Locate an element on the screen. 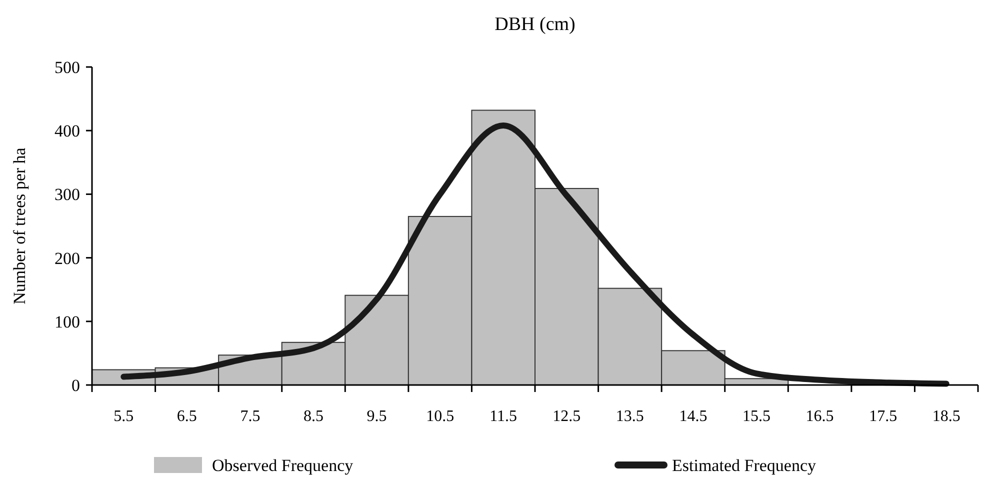 This screenshot has height=492, width=996. y-tick-label: 300 is located at coordinates (67, 194).